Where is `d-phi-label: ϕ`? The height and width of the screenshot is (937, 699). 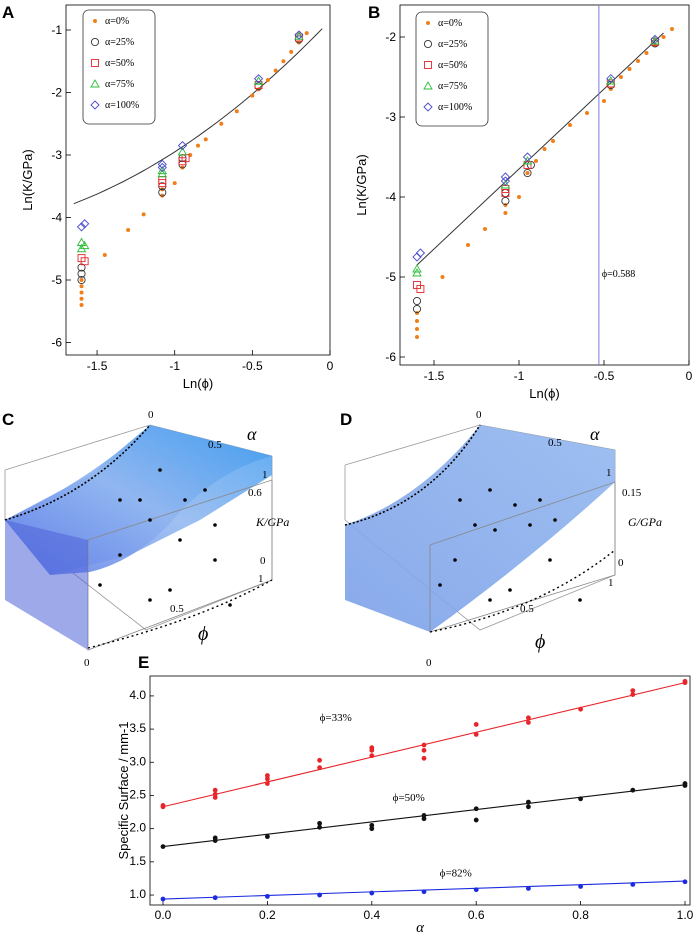
d-phi-label: ϕ is located at coordinates (540, 642).